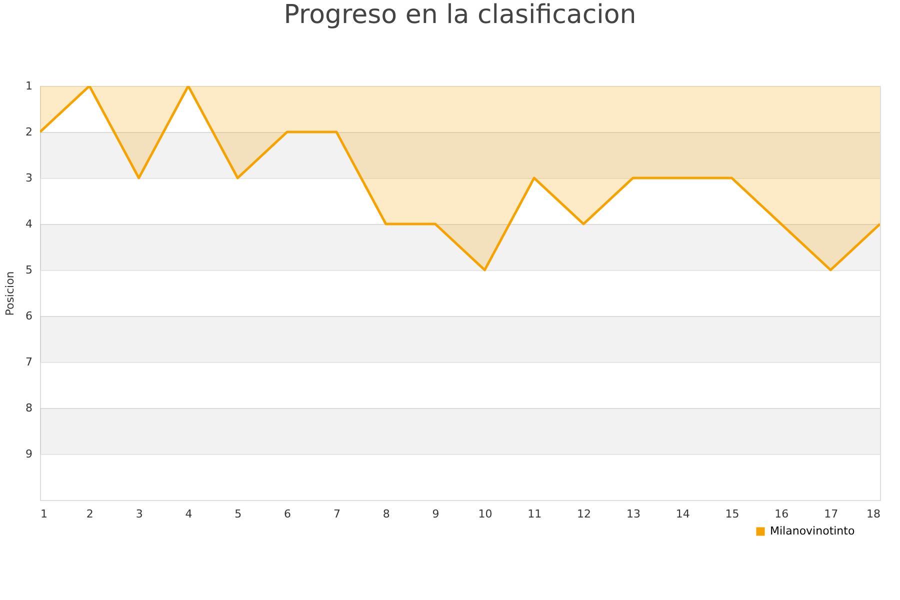 This screenshot has width=900, height=600. Describe the element at coordinates (90, 514) in the screenshot. I see `x-tick-label: 2` at that location.